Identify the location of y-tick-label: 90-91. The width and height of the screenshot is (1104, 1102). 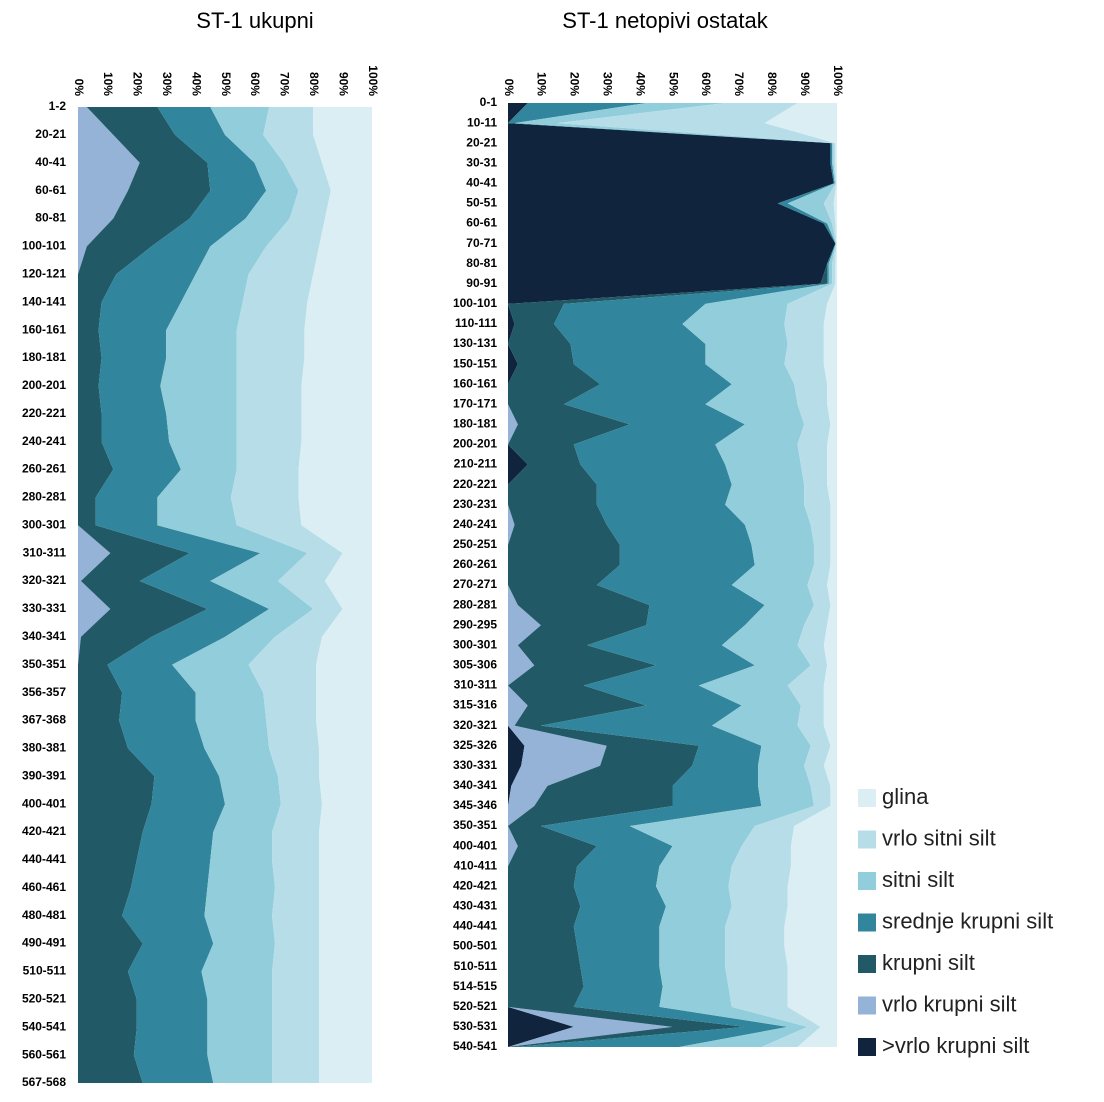
(481, 283).